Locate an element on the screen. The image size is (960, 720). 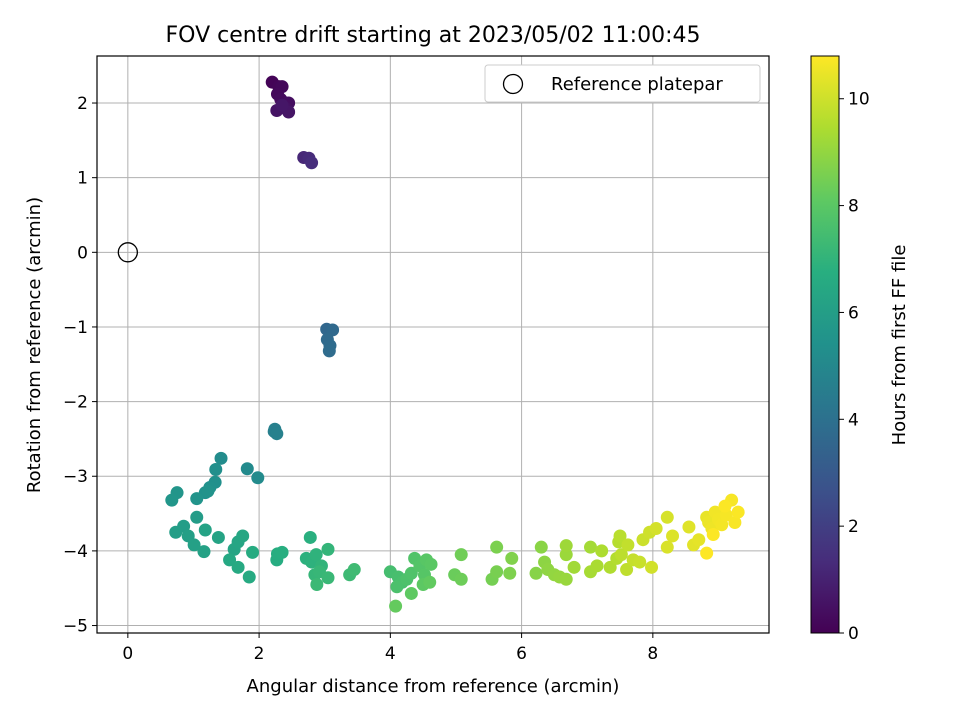
colorbar-tick-label: 6 is located at coordinates (853, 313).